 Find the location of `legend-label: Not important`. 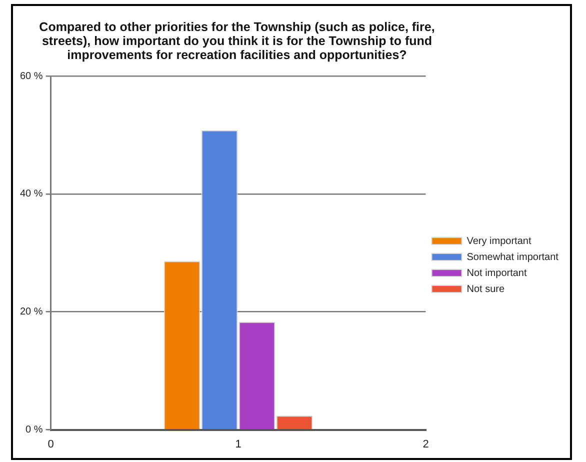

legend-label: Not important is located at coordinates (496, 273).